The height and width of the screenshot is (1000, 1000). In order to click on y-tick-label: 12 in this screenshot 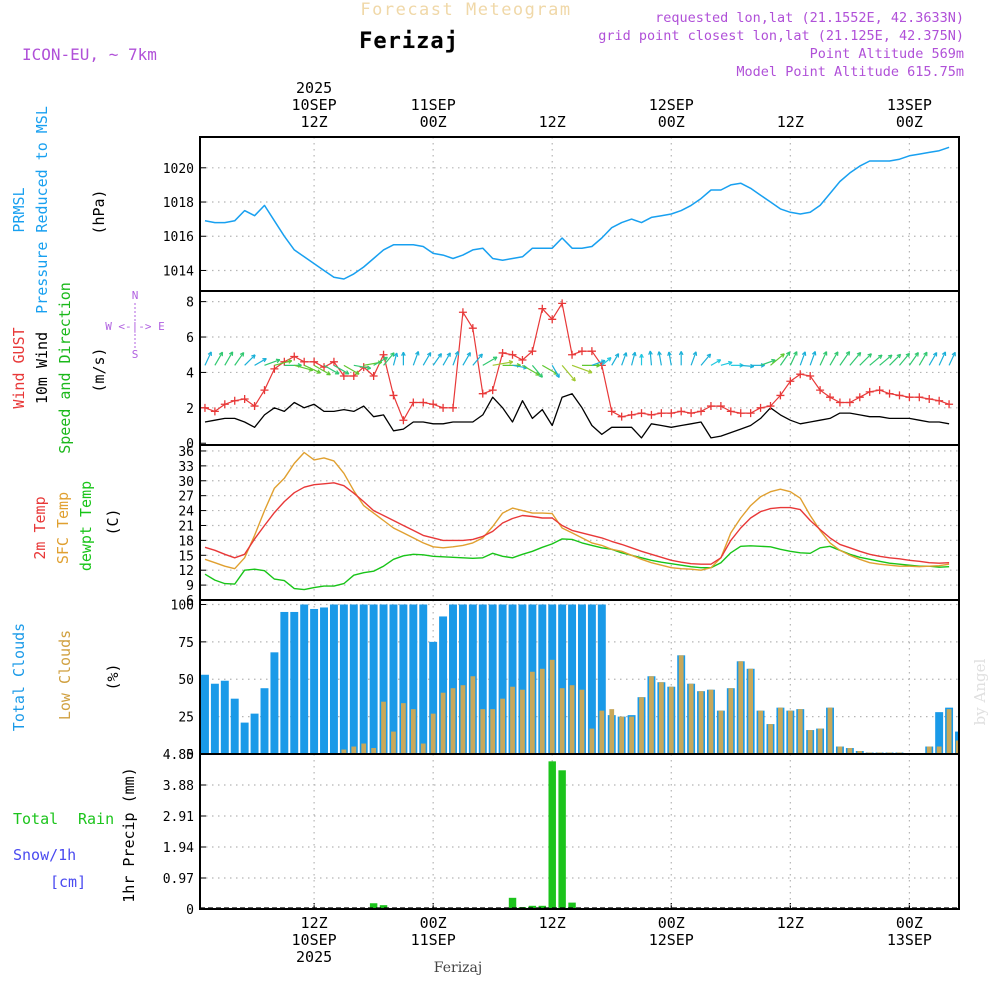, I will do `click(186, 571)`.